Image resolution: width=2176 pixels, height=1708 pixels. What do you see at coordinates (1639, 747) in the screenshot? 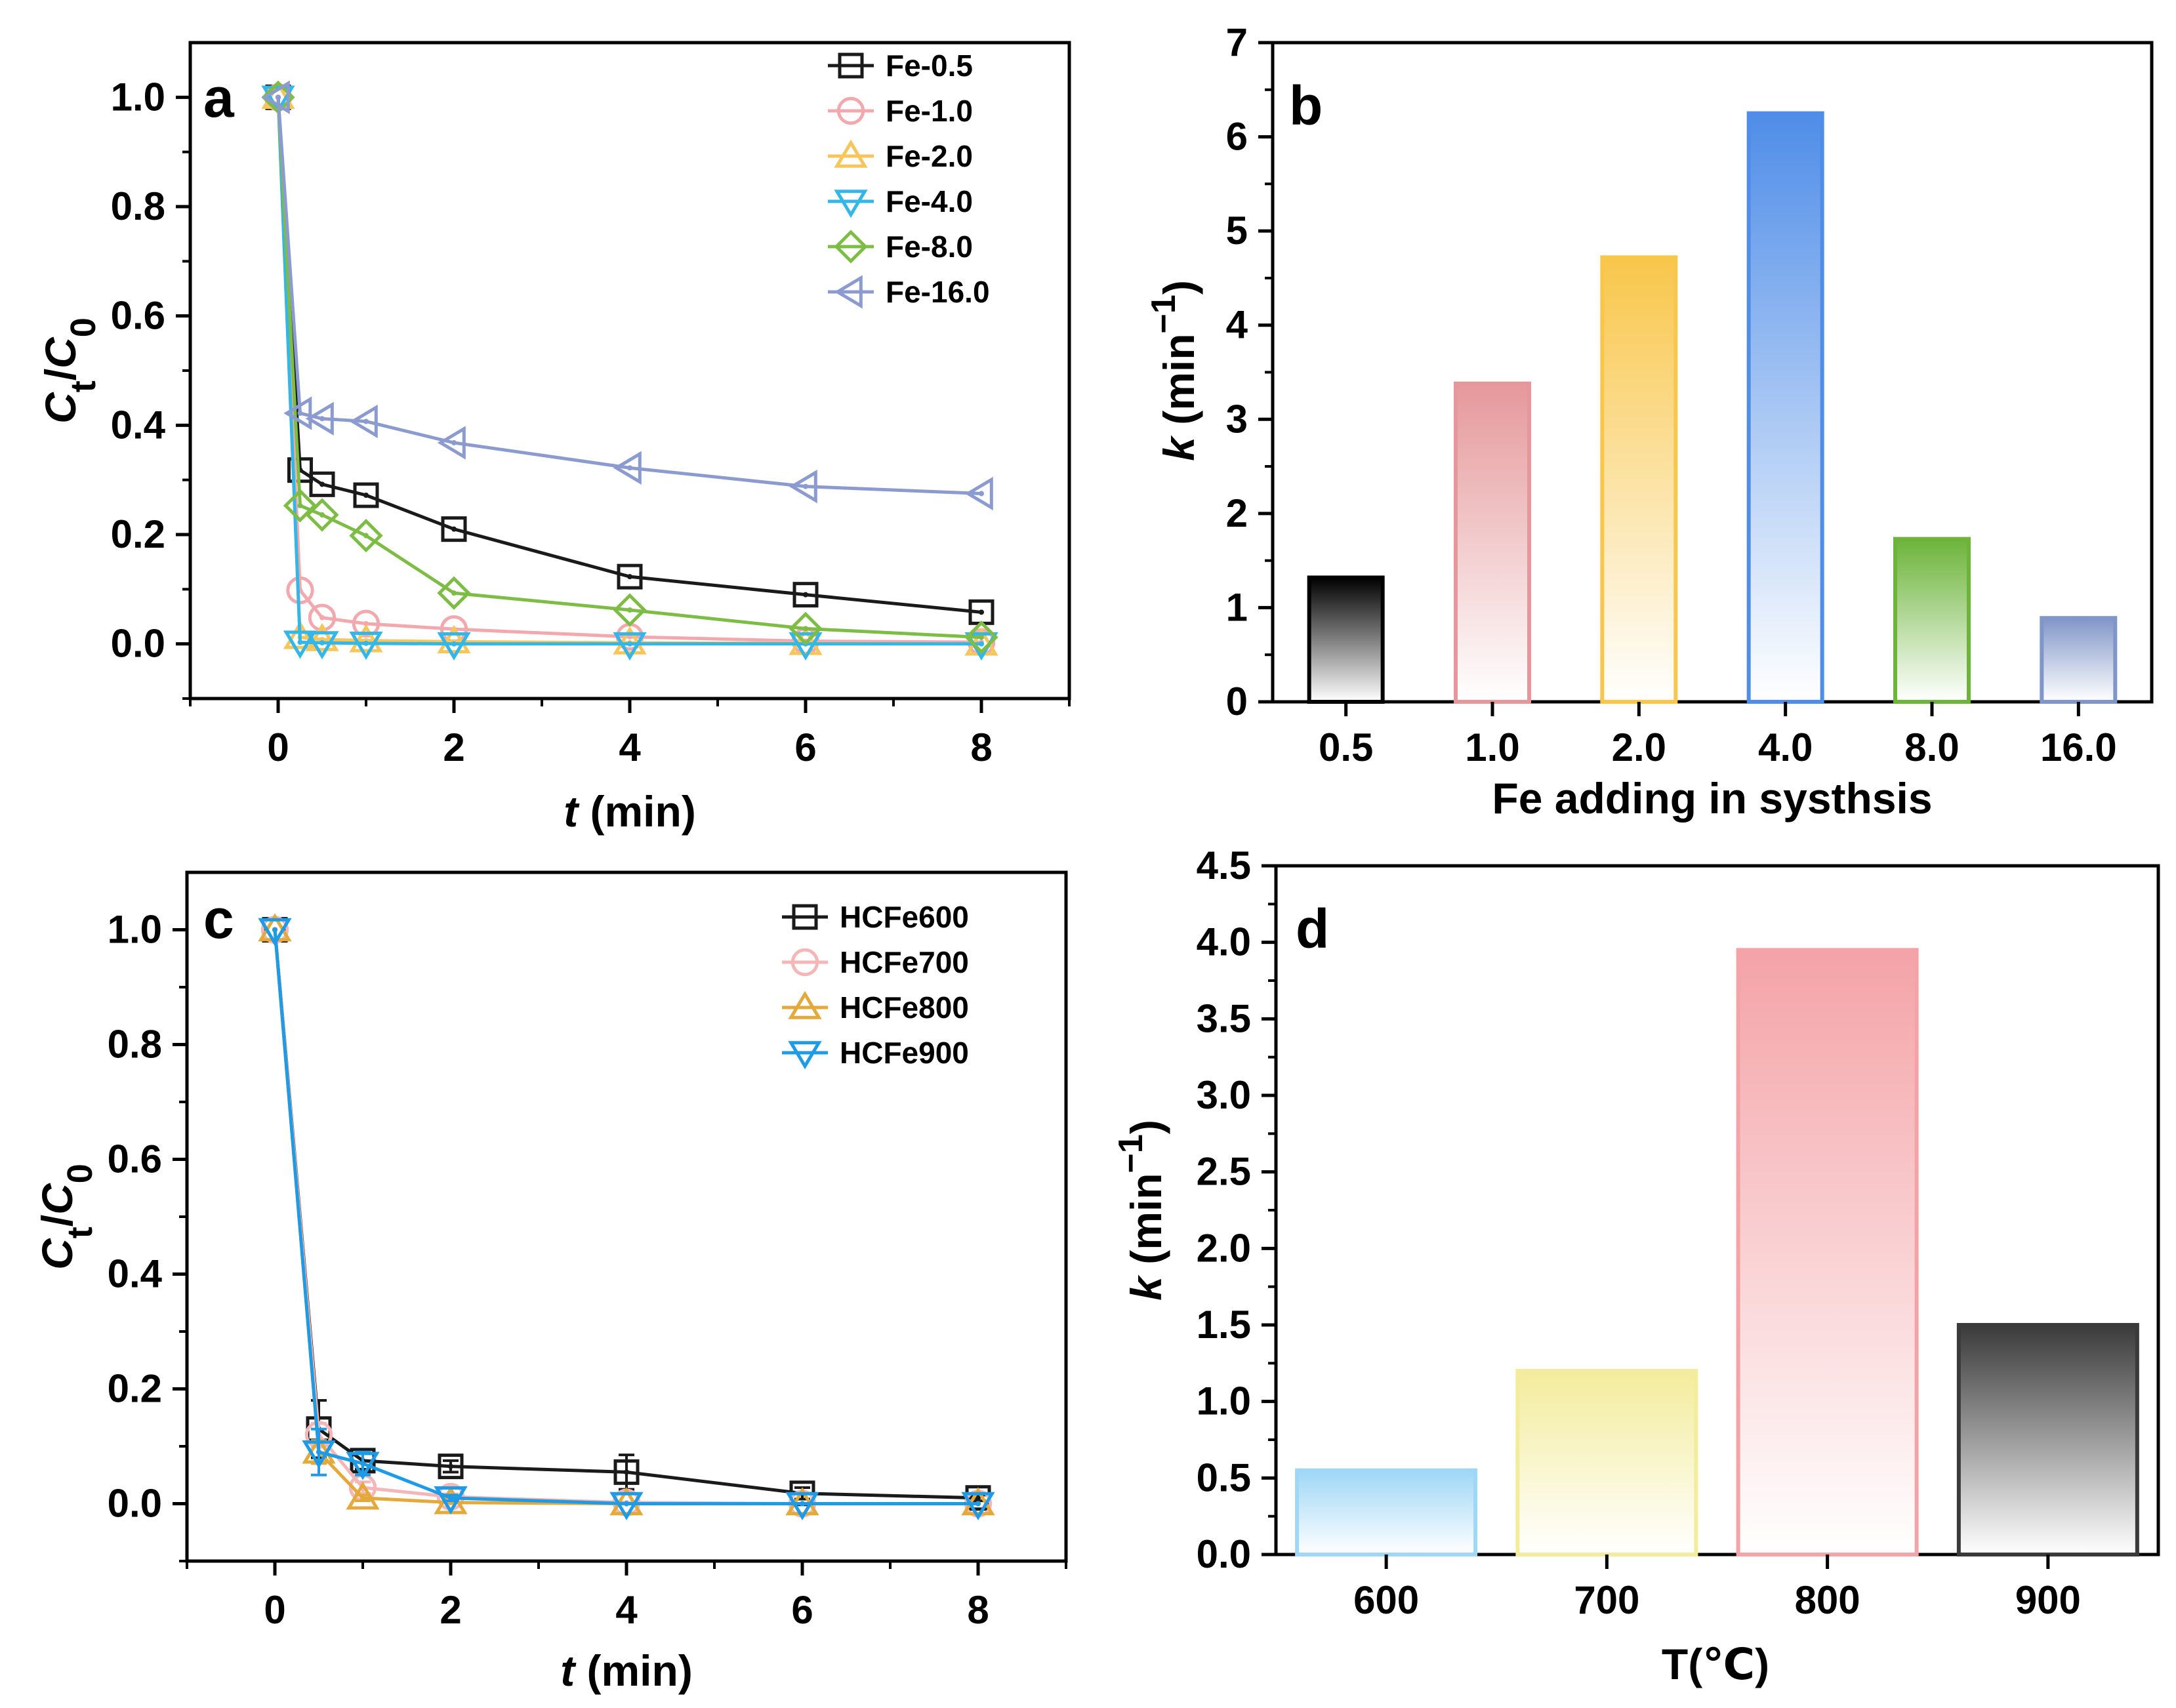
I see `x-tick-label: 2.0` at bounding box center [1639, 747].